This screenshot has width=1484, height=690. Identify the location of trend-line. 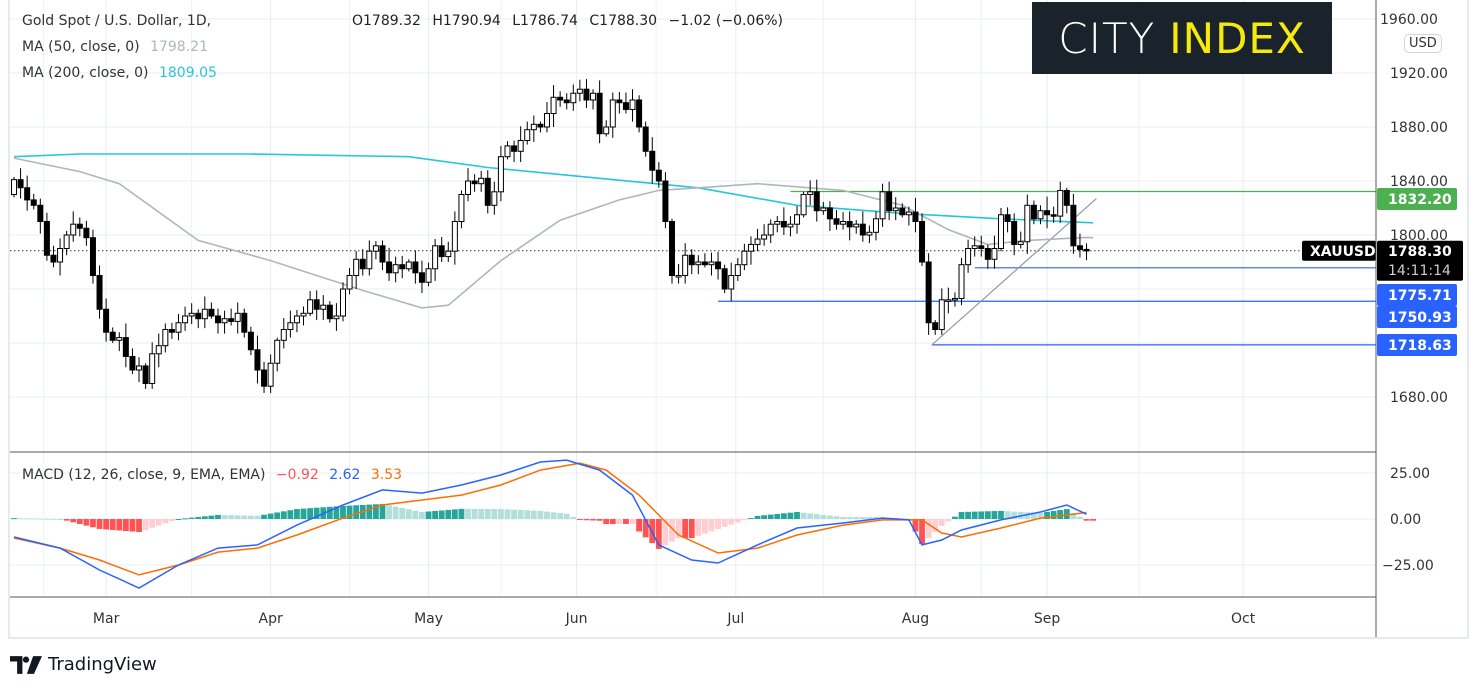
(1014, 272).